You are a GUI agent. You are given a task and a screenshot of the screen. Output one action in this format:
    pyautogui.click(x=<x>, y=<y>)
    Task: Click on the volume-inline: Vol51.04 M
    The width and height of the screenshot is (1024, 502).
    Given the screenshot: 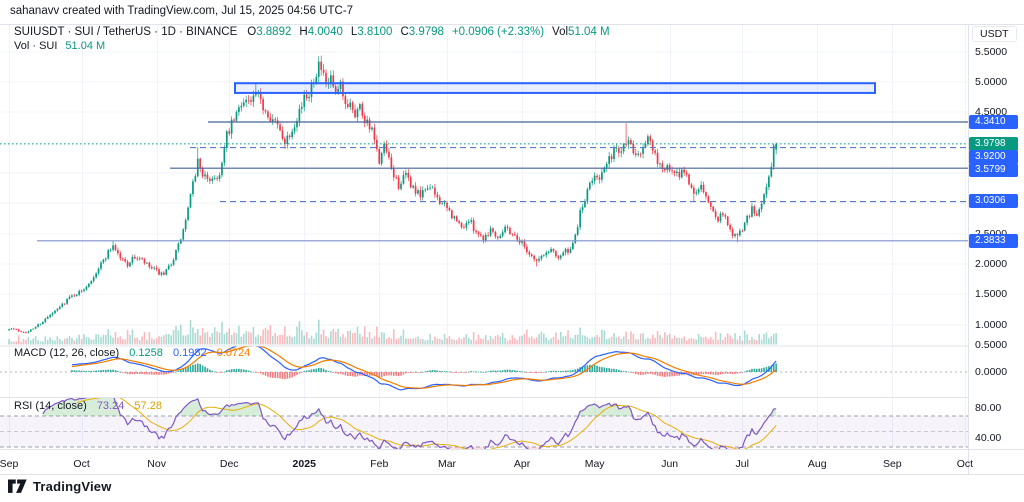 What is the action you would take?
    pyautogui.click(x=581, y=32)
    